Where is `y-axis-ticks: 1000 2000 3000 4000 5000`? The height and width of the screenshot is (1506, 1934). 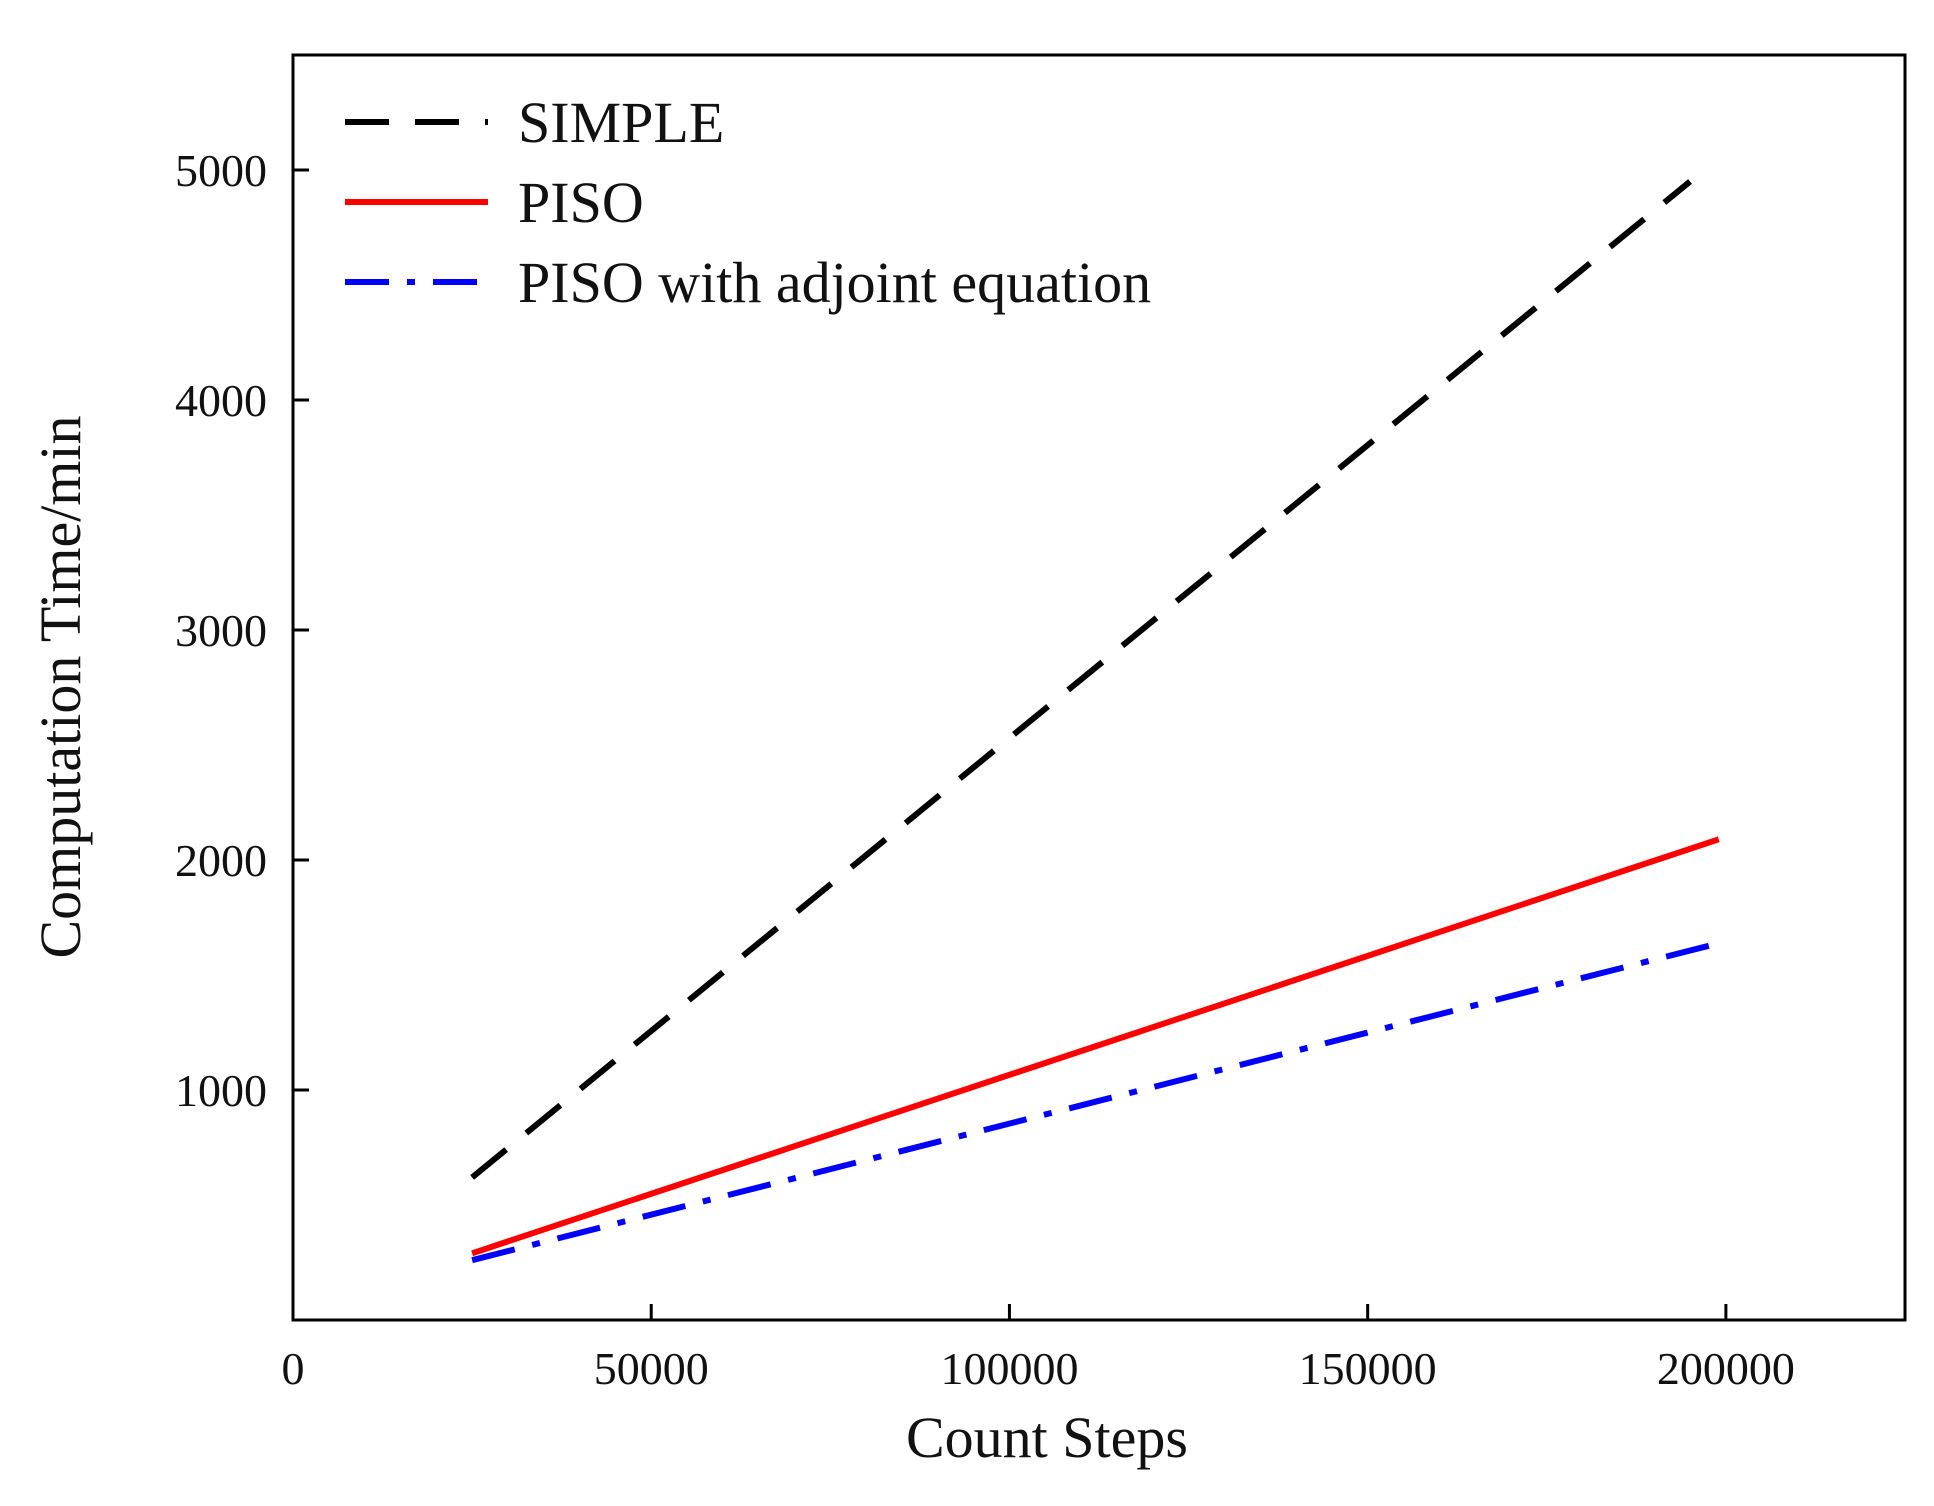 y-axis-ticks: 1000 2000 3000 4000 5000 is located at coordinates (242, 630).